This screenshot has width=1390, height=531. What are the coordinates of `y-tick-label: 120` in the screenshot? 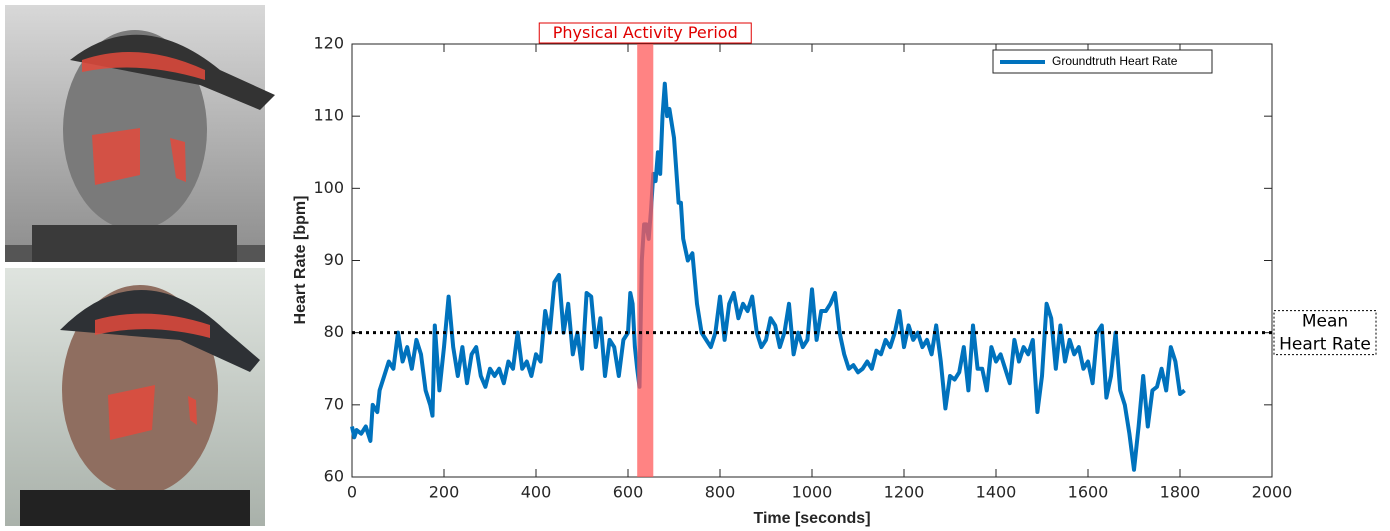 It's located at (328, 43).